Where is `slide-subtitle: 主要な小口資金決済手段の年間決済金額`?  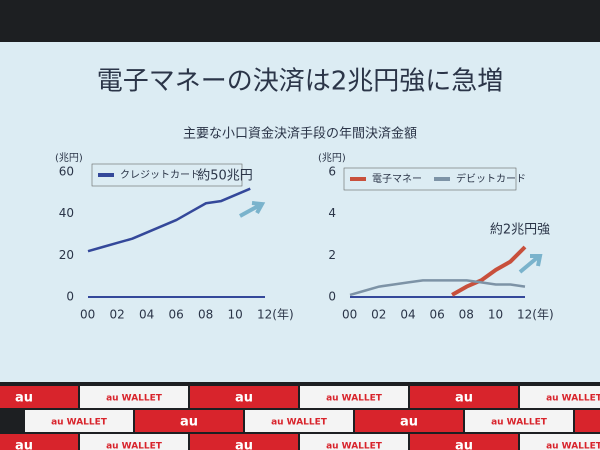 slide-subtitle: 主要な小口資金決済手段の年間決済金額 is located at coordinates (300, 134).